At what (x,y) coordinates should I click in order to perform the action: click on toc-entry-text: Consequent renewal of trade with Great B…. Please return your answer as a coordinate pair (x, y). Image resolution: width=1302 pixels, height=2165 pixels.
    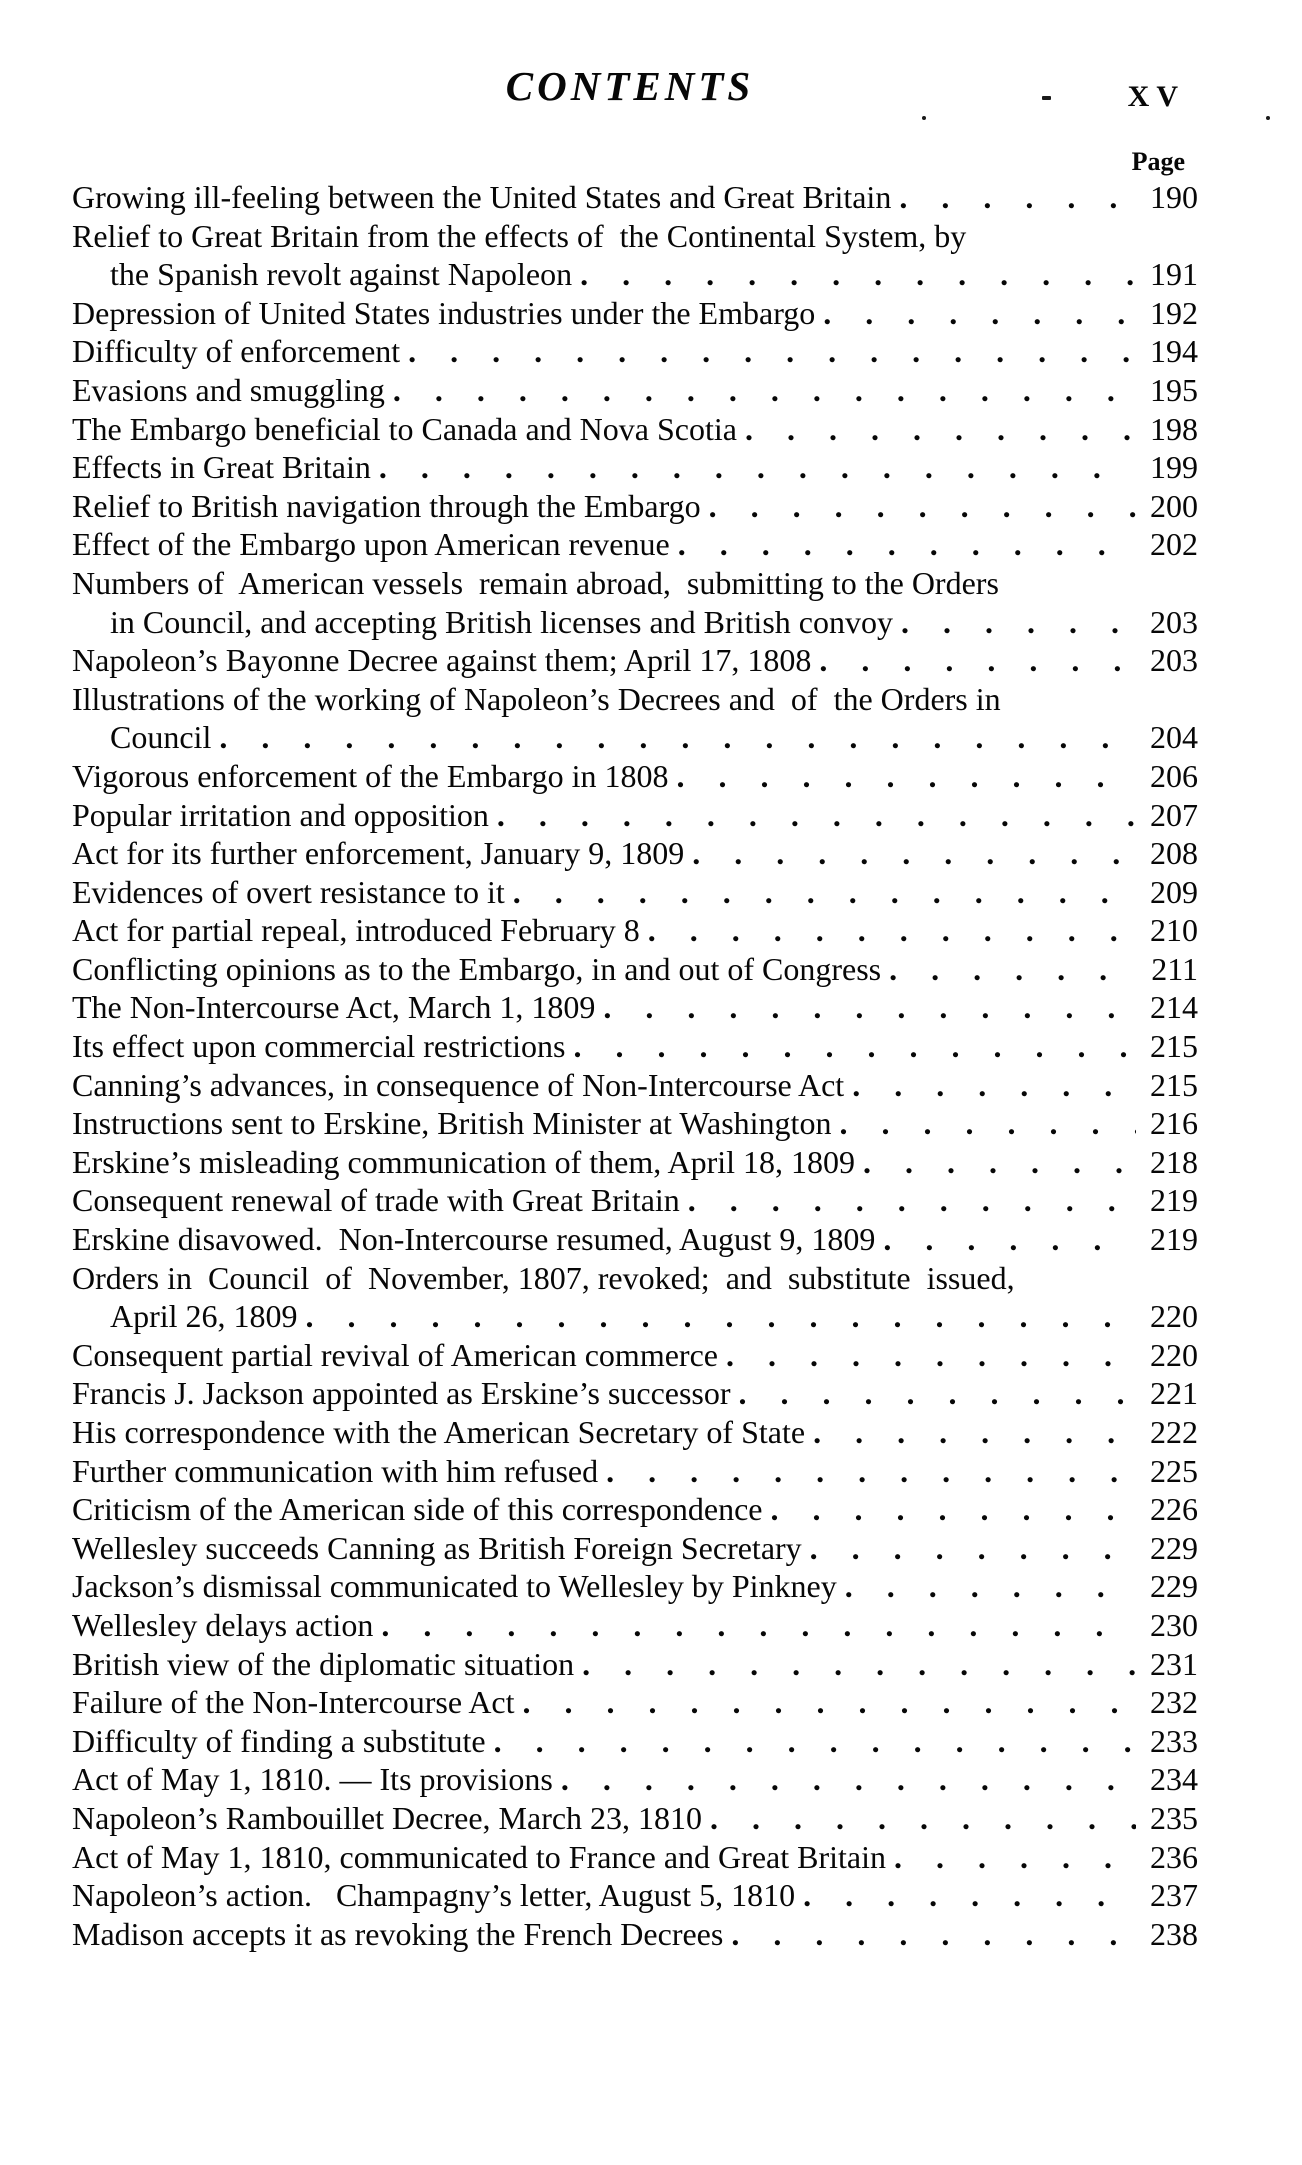
    Looking at the image, I should click on (376, 1200).